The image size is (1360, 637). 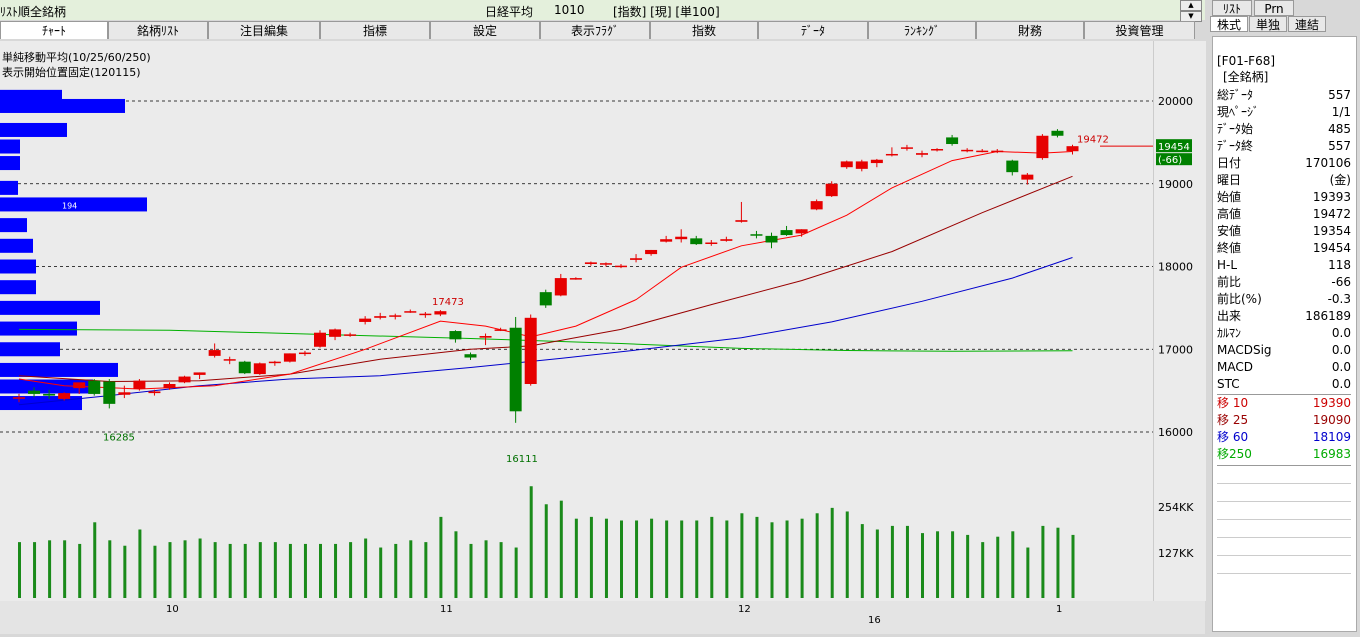 I want to click on volume-axis-label: 254KK, so click(x=1176, y=507).